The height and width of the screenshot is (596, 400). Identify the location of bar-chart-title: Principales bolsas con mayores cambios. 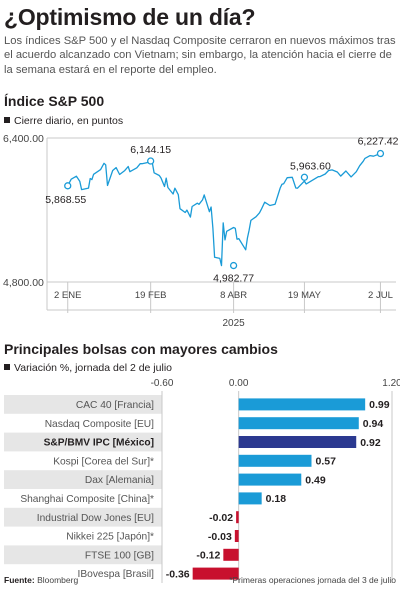
(141, 349).